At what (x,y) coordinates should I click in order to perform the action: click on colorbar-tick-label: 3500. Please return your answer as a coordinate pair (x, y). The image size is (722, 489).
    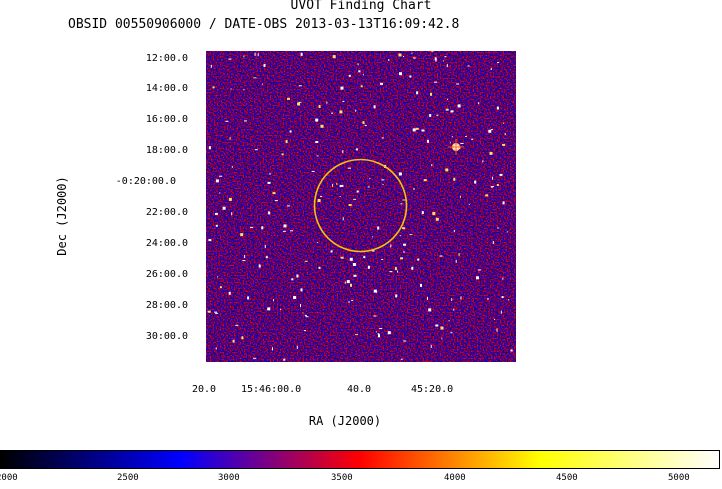
    Looking at the image, I should click on (342, 478).